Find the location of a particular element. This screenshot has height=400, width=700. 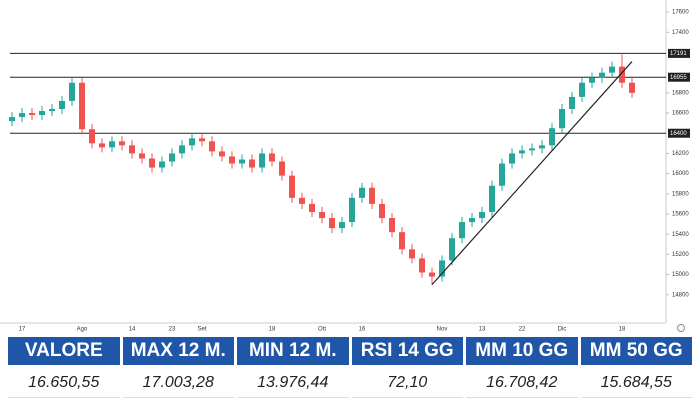

value-cell: 17.003,28 is located at coordinates (178, 383).